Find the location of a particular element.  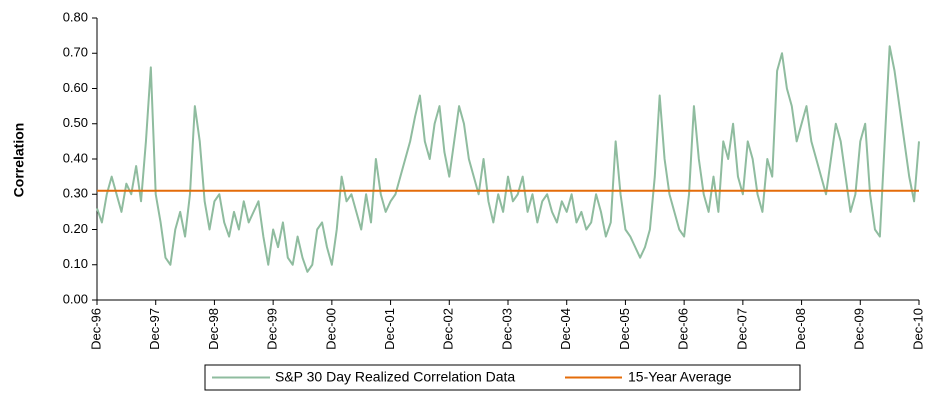

y-tick-label: 0.20 is located at coordinates (75, 228).